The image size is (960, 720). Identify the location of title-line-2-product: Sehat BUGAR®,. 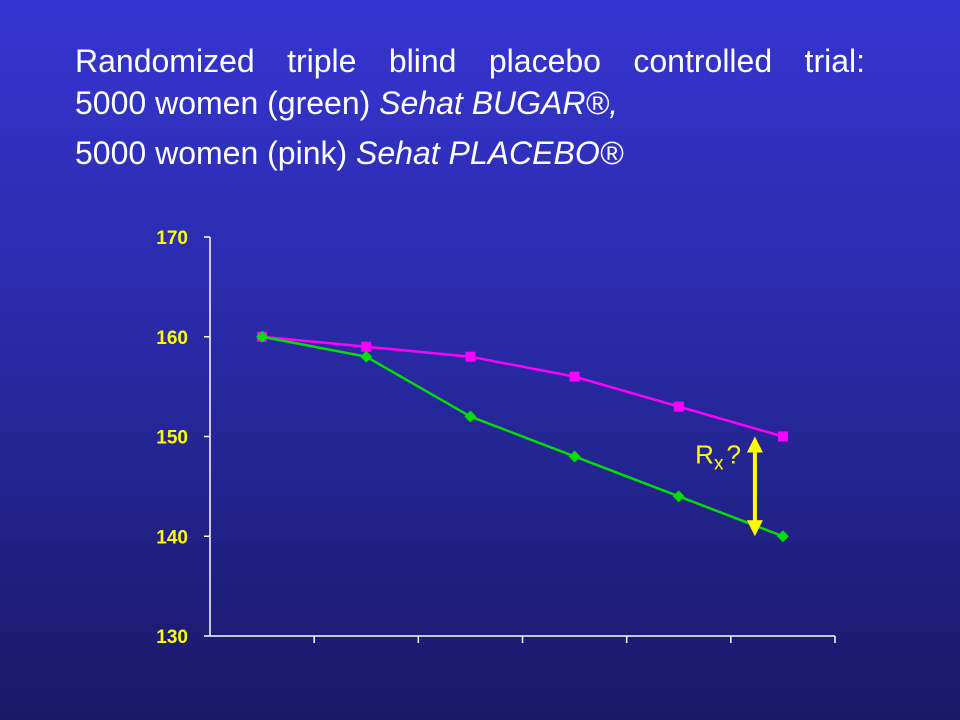
(498, 103).